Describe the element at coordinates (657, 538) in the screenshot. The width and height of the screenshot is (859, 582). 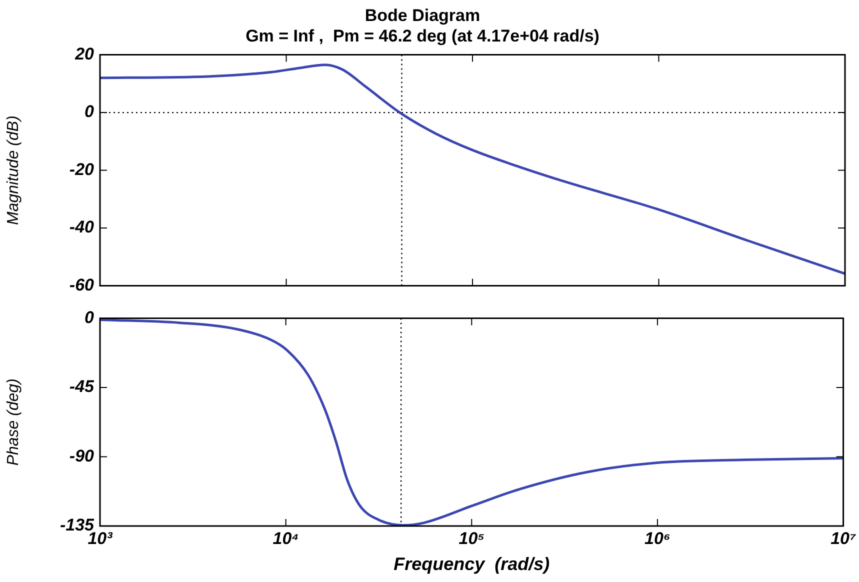
I see `x-tick-label: 10⁶` at that location.